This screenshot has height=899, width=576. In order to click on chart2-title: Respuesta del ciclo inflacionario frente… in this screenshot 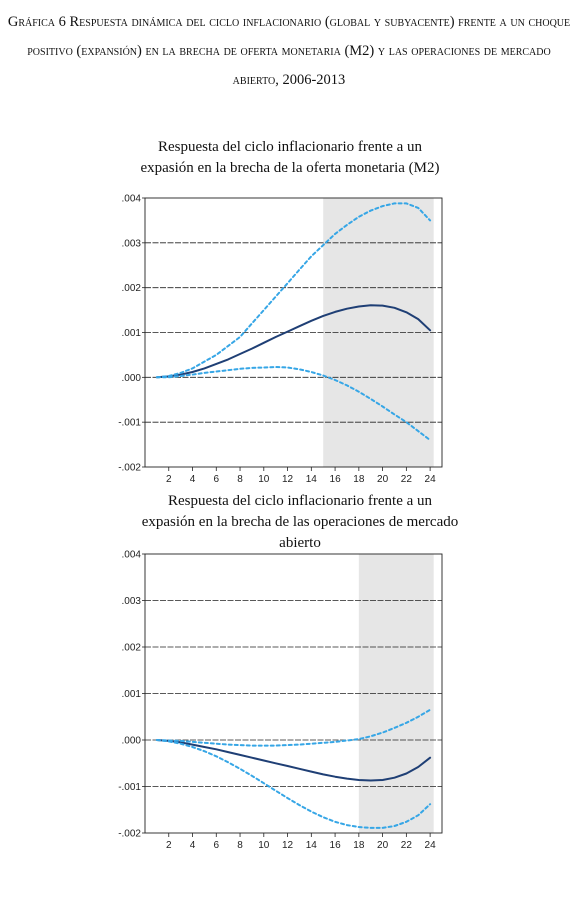, I will do `click(300, 522)`.